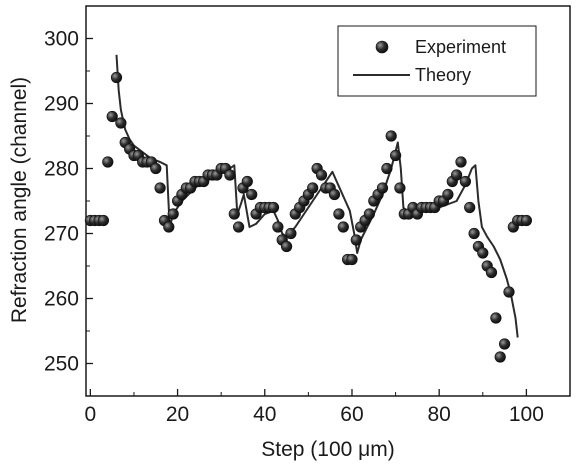 Image resolution: width=576 pixels, height=468 pixels. Describe the element at coordinates (19, 200) in the screenshot. I see `y-axis-label: Refraction angle (channel)` at that location.